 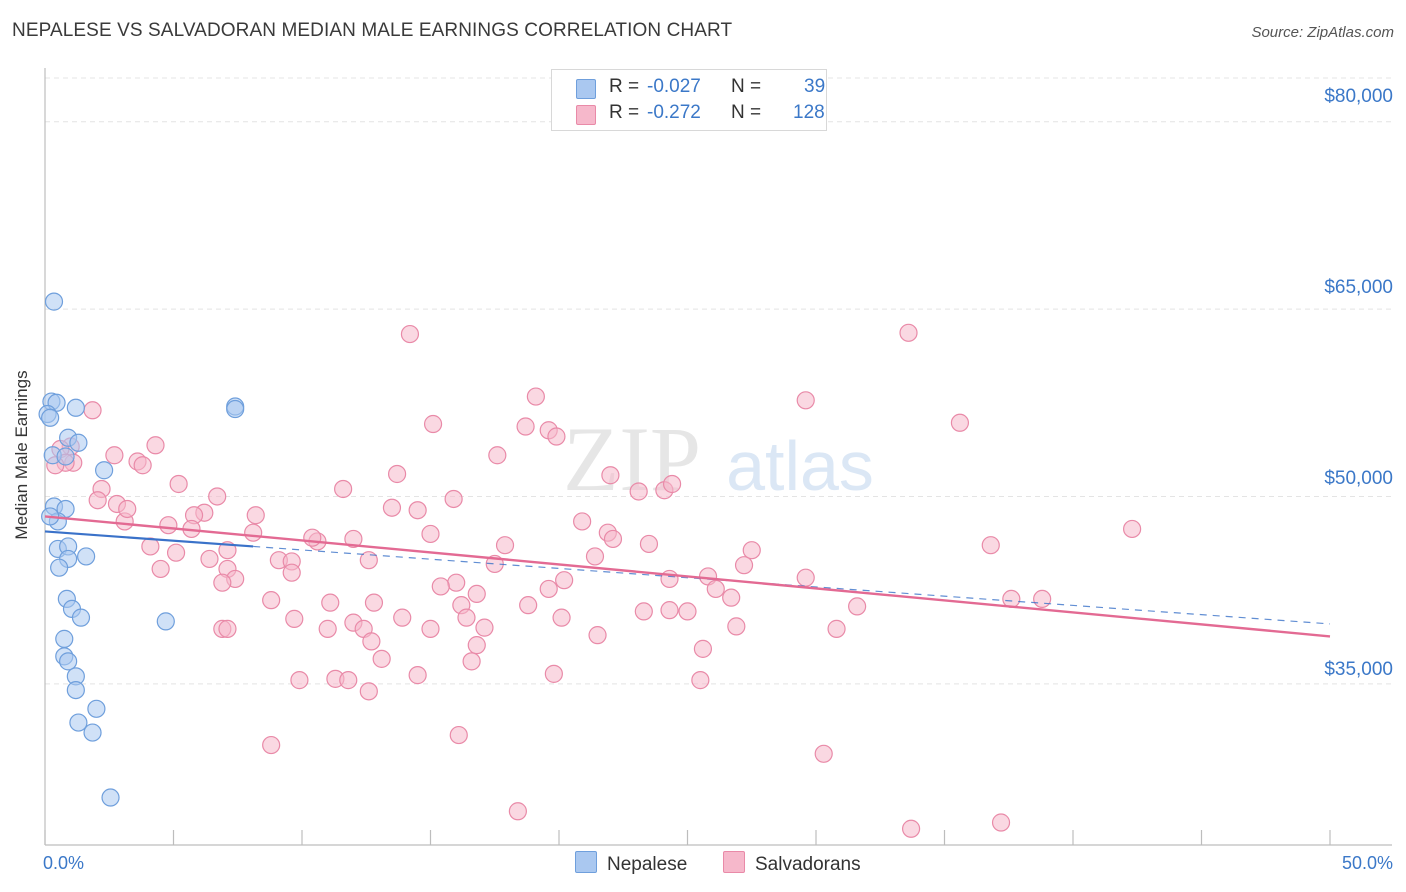 I want to click on y-axis-label: Median Male Earnings, so click(x=21, y=455).